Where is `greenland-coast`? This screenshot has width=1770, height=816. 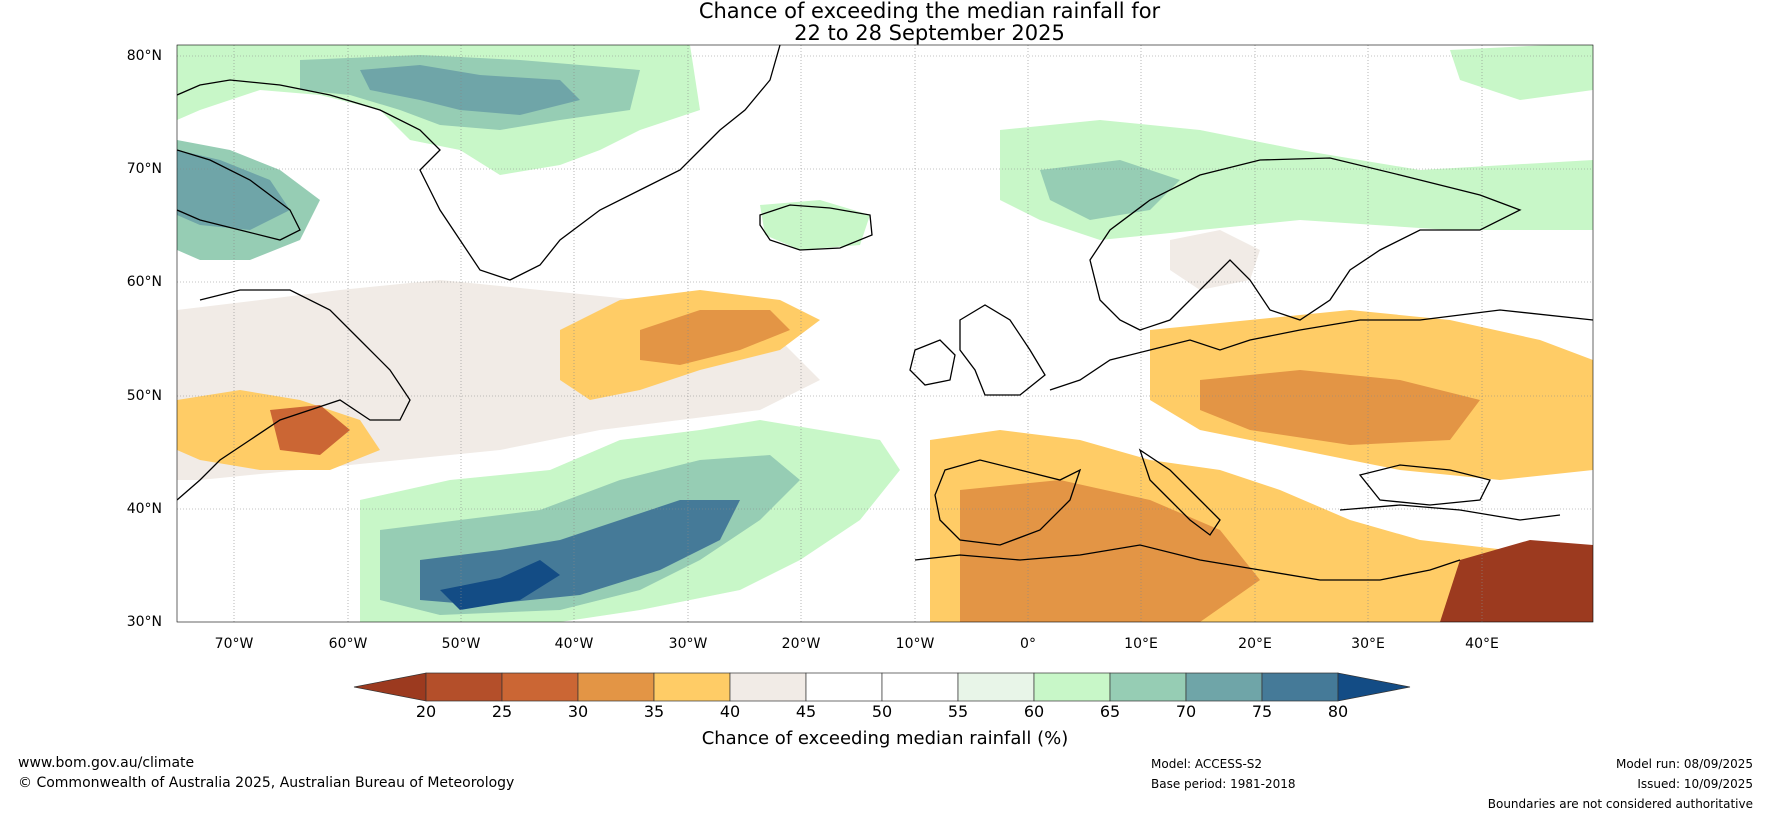
greenland-coast is located at coordinates (479, 163).